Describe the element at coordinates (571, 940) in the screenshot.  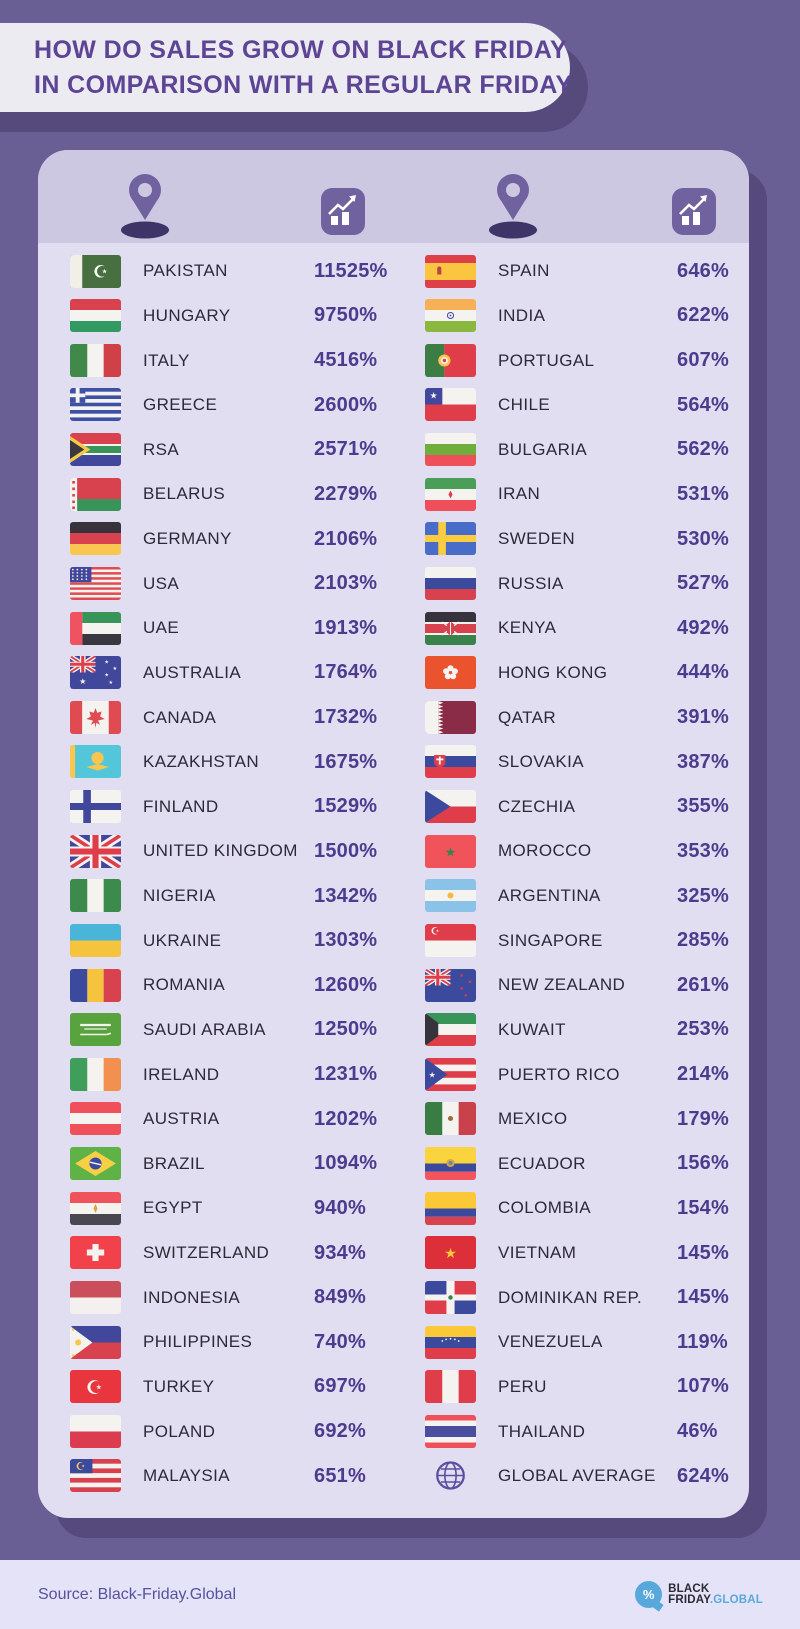
I see `table-row: ☪ SINGAPORE 285%` at that location.